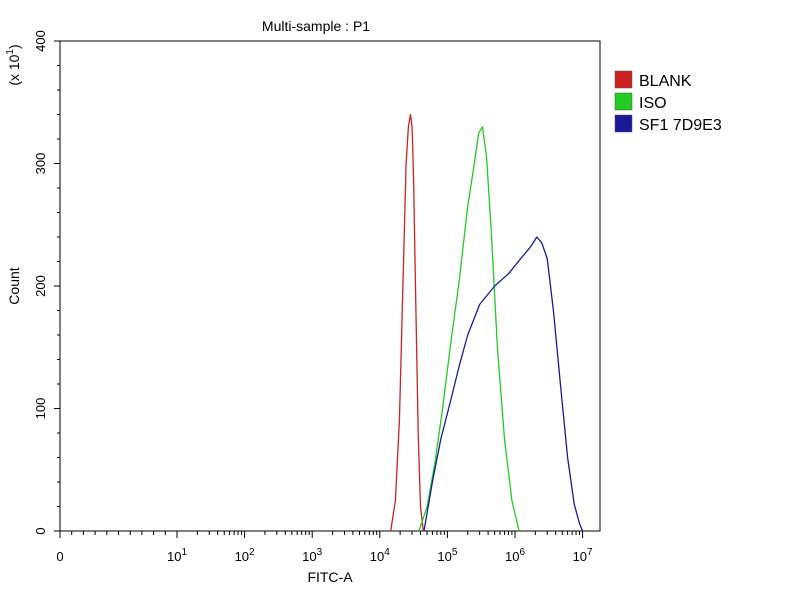 The image size is (800, 600). What do you see at coordinates (590, 552) in the screenshot?
I see `x-tick-label-exp: 7` at bounding box center [590, 552].